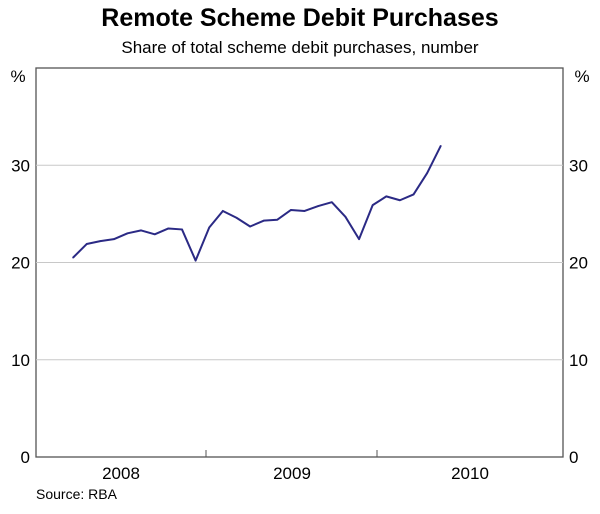 This screenshot has height=514, width=600. I want to click on y-tick-label-right: 10, so click(578, 360).